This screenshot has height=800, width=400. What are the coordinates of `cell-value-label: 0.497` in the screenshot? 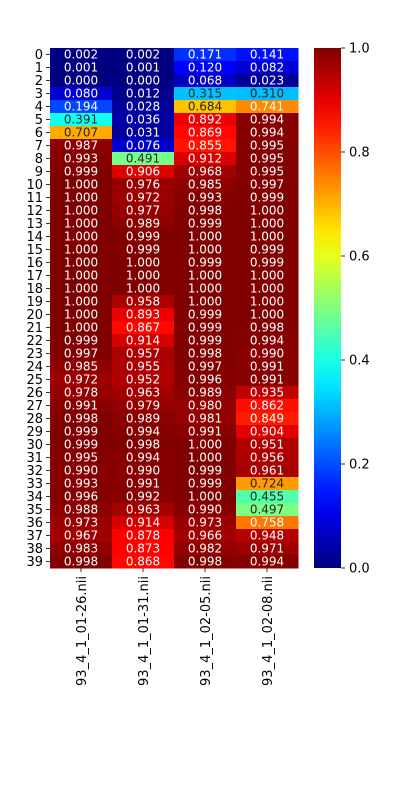 It's located at (267, 510).